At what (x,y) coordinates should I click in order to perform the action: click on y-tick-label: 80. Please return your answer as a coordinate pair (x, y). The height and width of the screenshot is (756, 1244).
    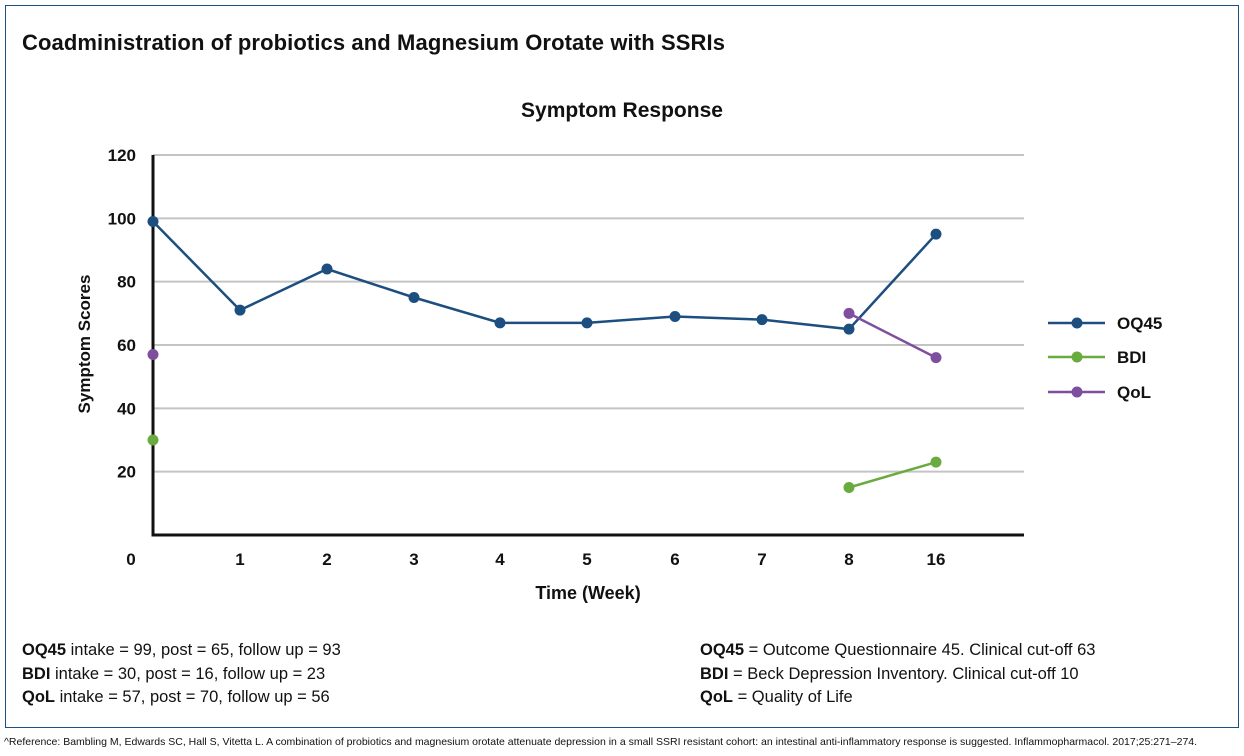
    Looking at the image, I should click on (126, 282).